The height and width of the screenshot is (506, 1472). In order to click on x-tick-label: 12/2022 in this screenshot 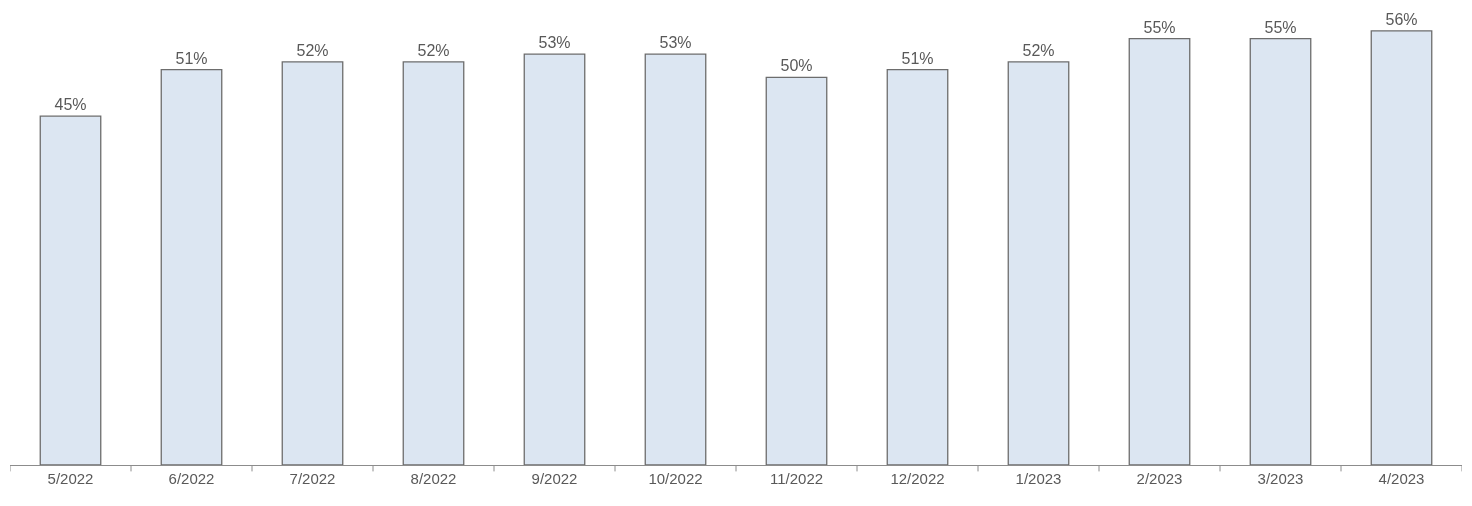, I will do `click(917, 478)`.